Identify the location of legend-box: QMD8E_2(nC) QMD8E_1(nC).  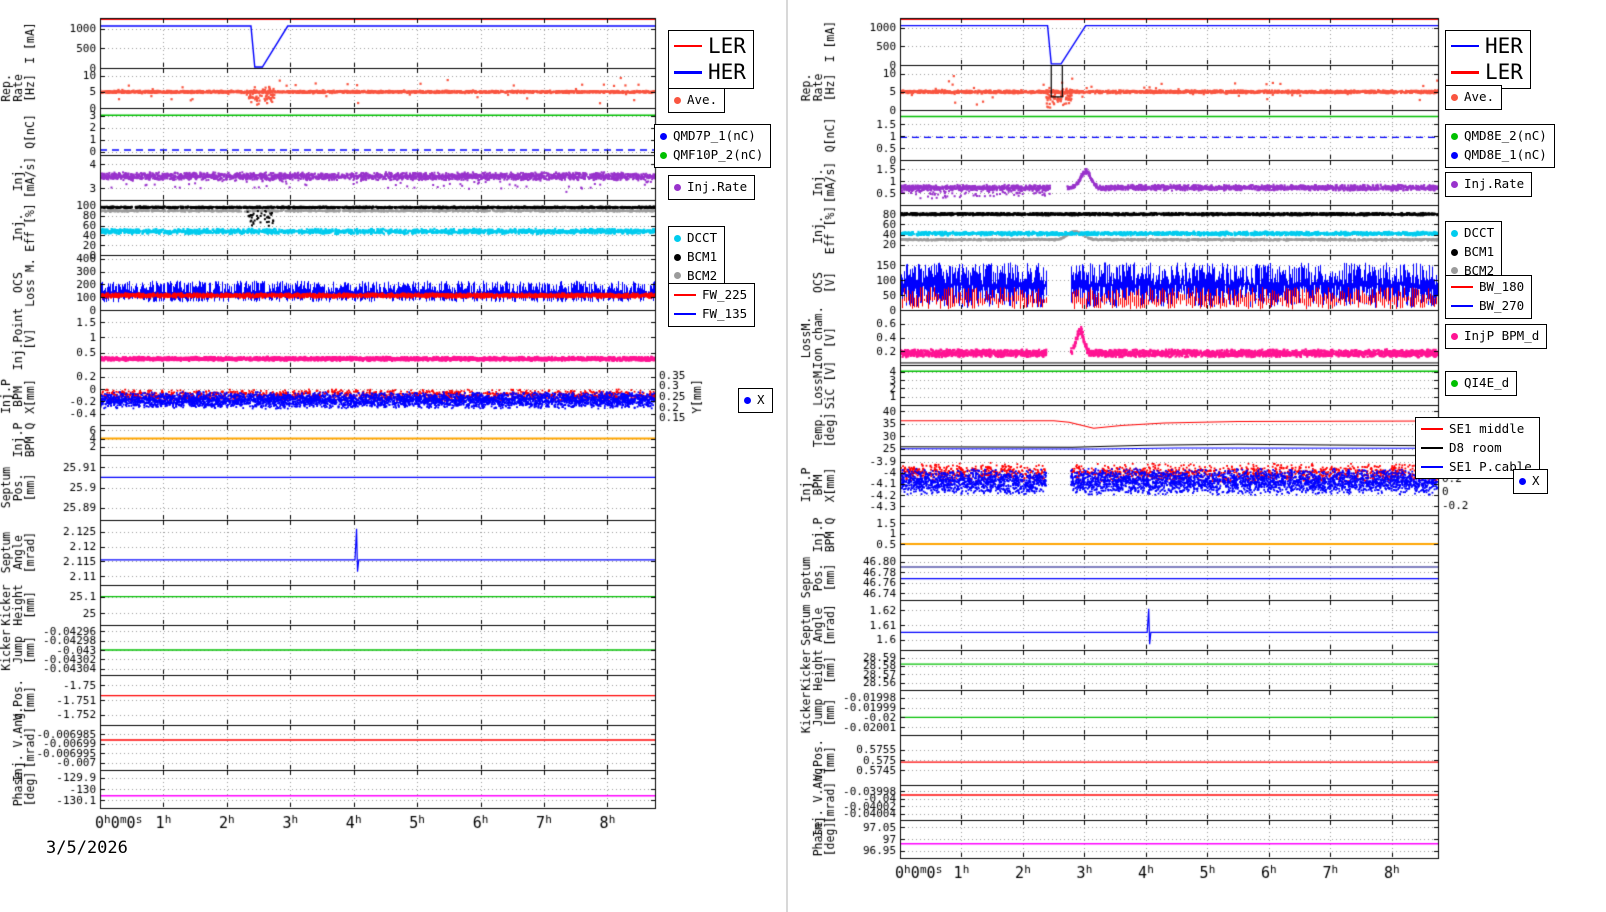
(1500, 146).